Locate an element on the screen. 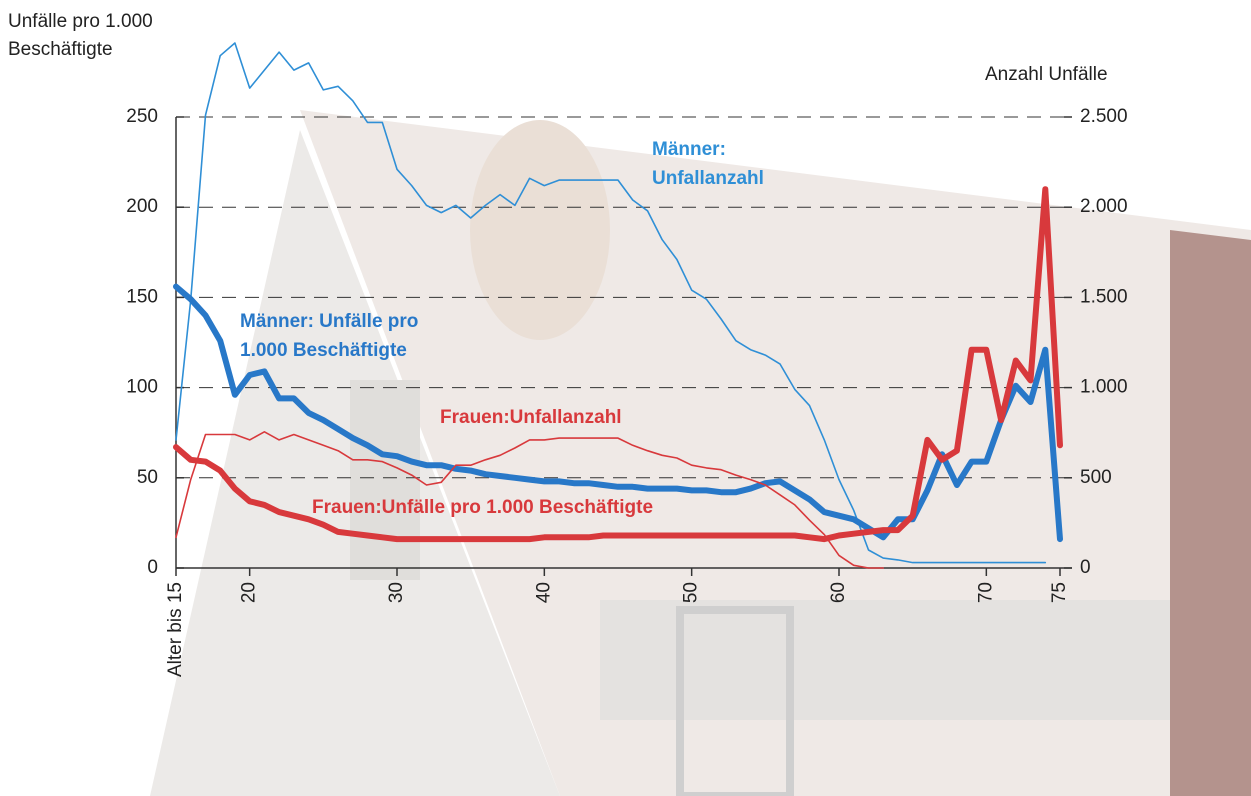 The height and width of the screenshot is (796, 1251). series-label: Unfallanzahl is located at coordinates (708, 178).